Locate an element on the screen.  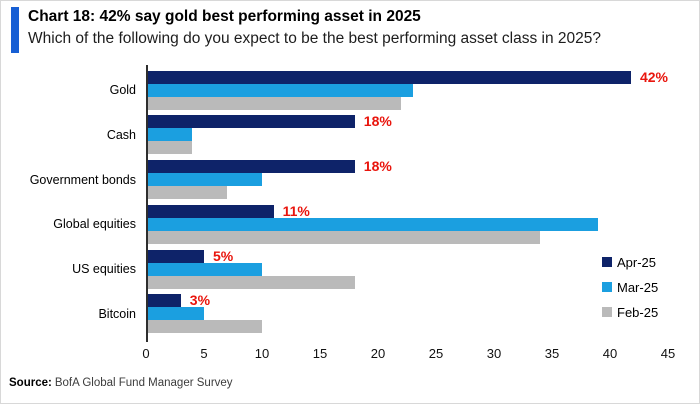
legend-item-feb-25: Feb-25 is located at coordinates (630, 312).